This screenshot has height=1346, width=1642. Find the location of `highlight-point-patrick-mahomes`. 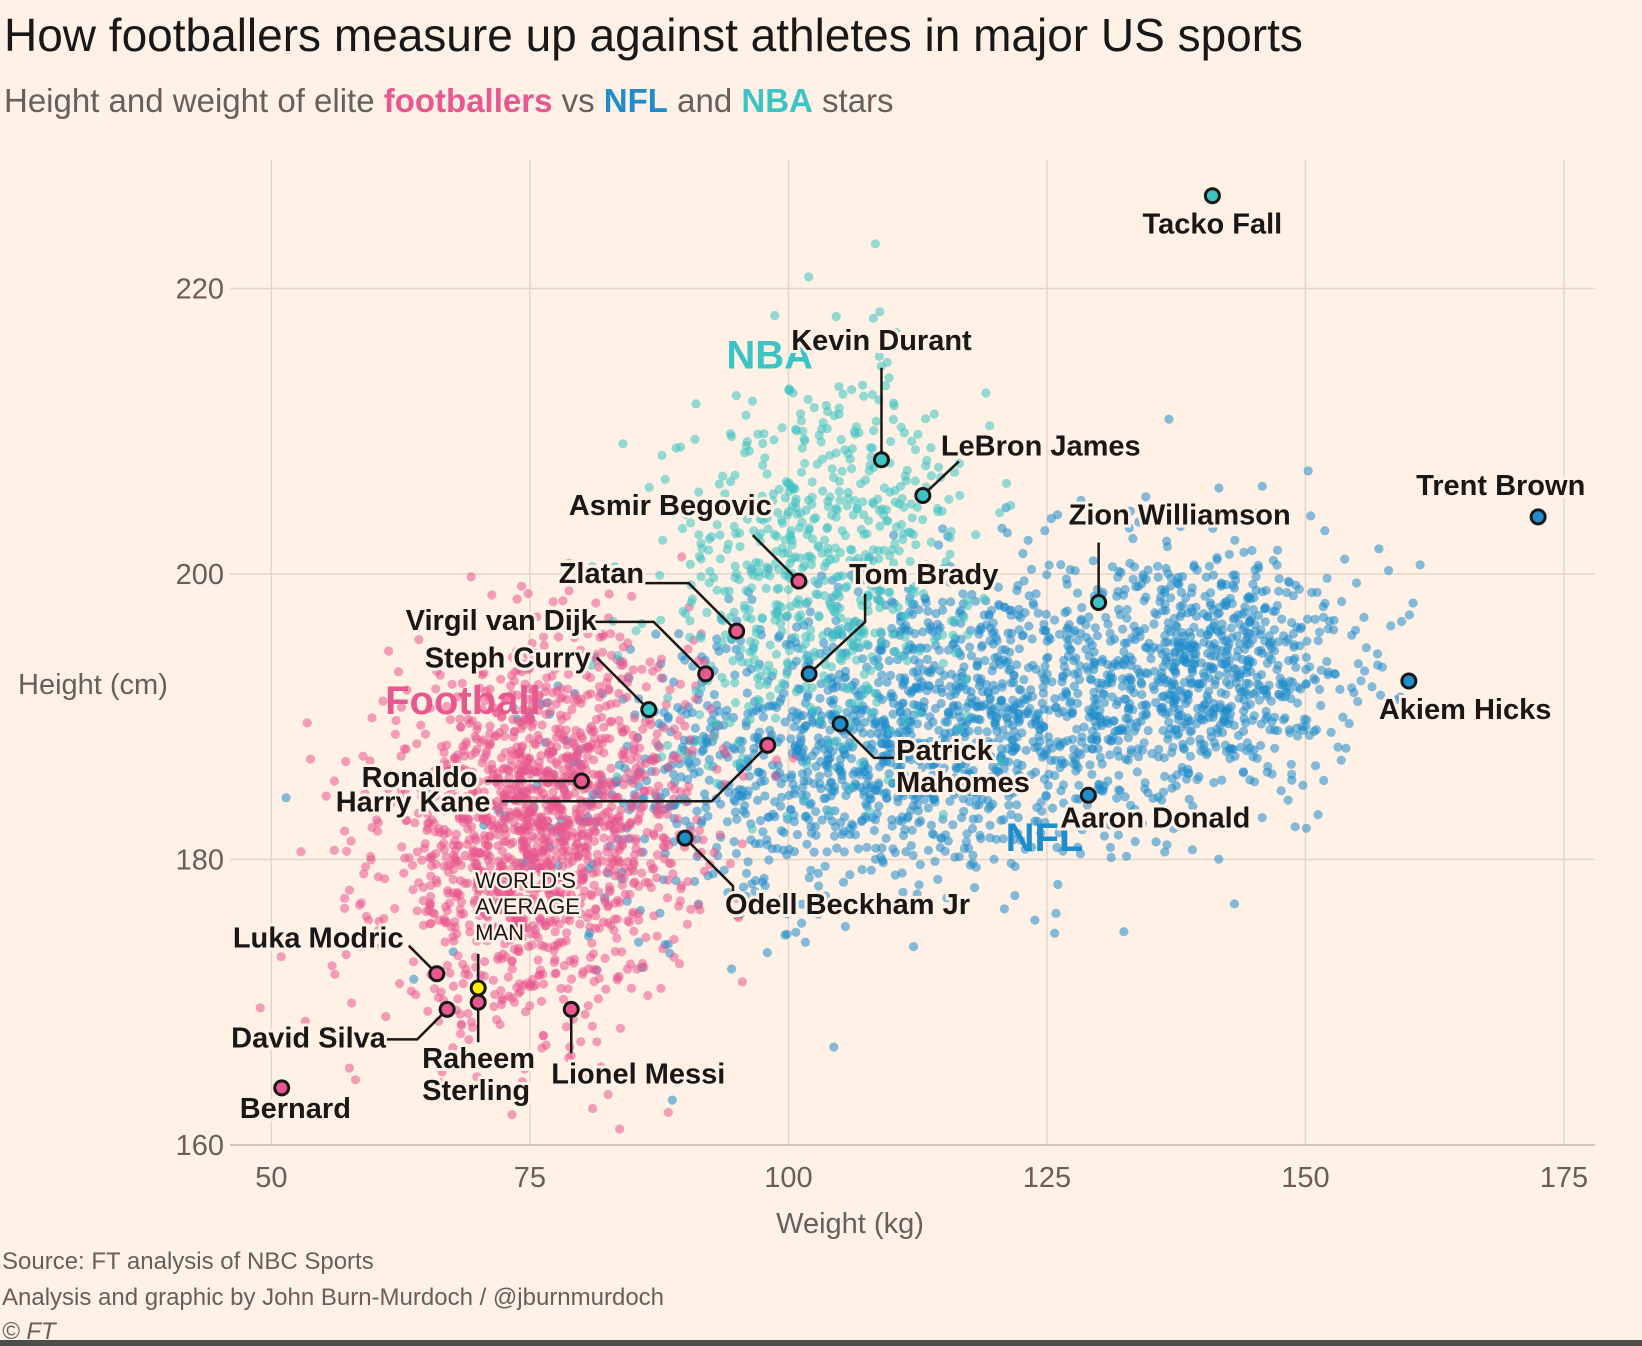

highlight-point-patrick-mahomes is located at coordinates (840, 724).